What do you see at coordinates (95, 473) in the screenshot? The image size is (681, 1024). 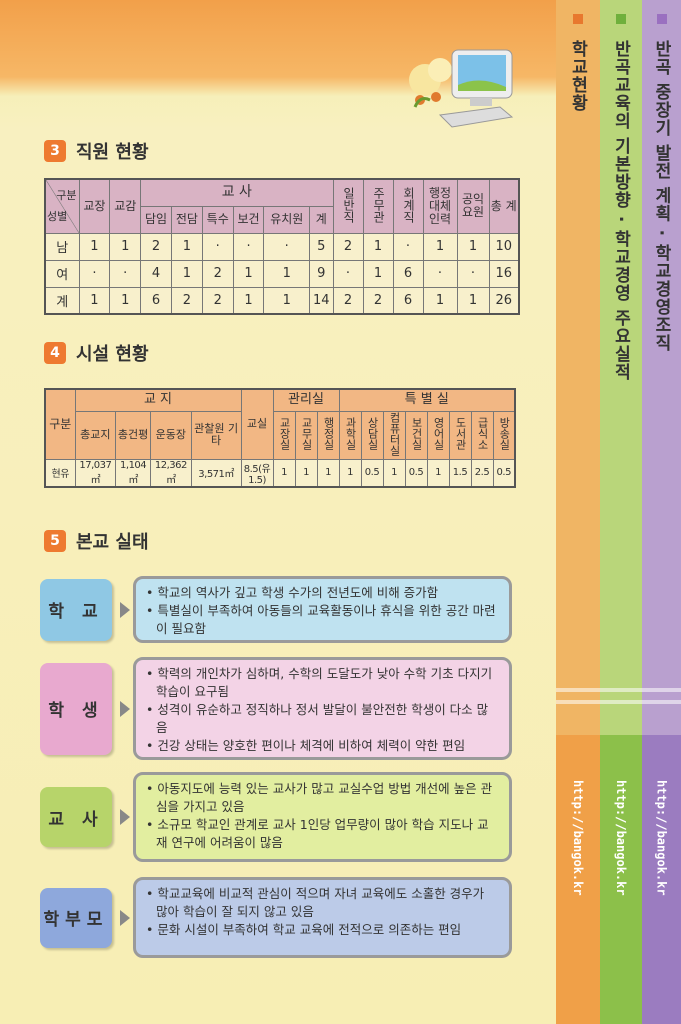 I see `table-cell: 17,037㎡` at bounding box center [95, 473].